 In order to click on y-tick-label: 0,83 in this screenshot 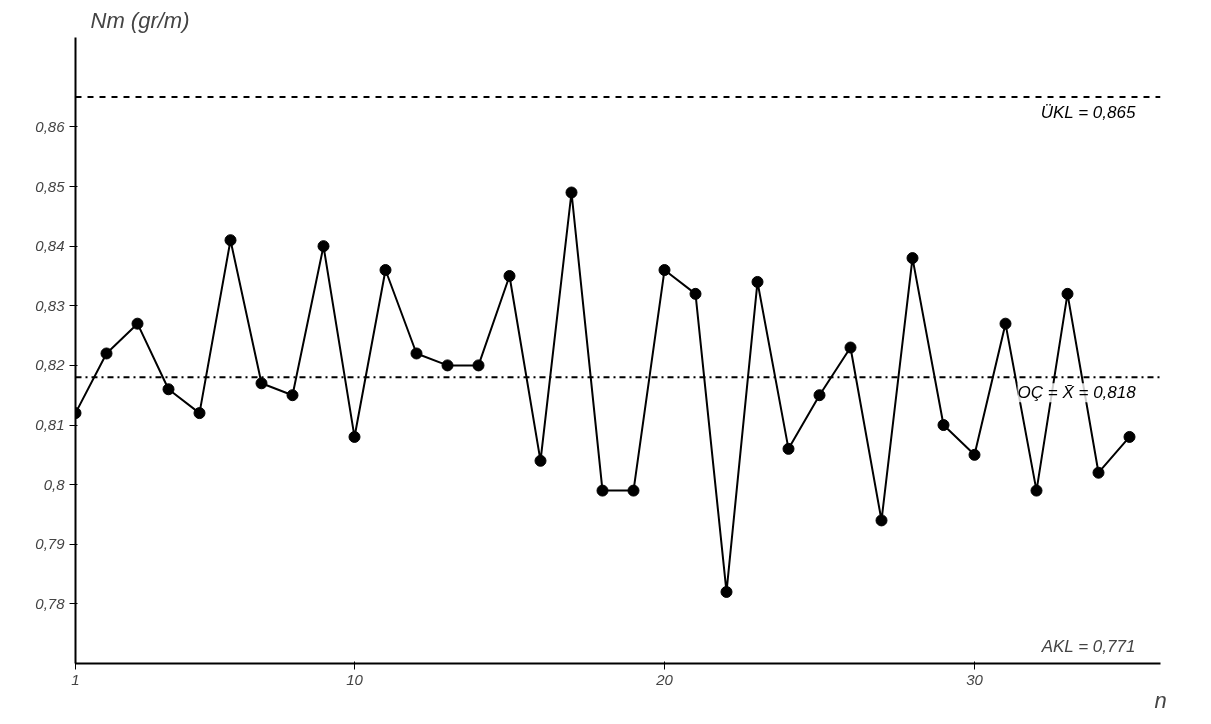, I will do `click(50, 305)`.